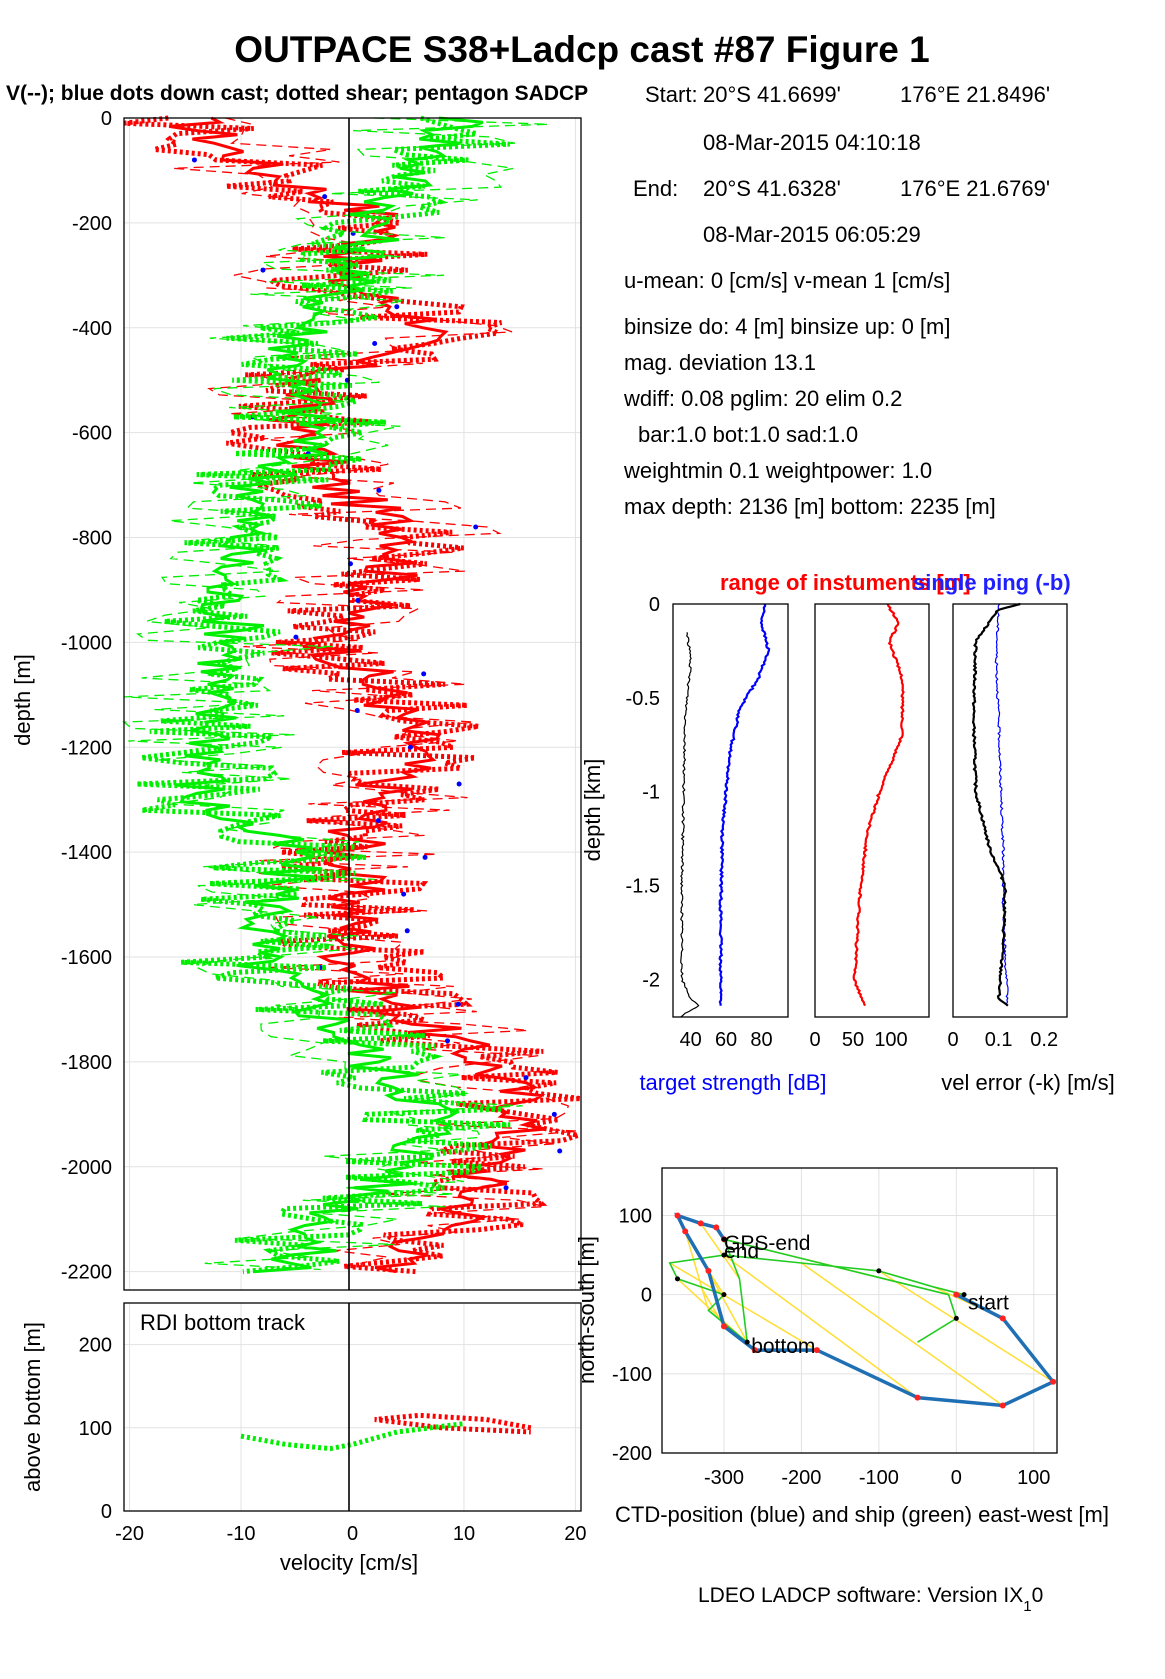 The image size is (1165, 1679). What do you see at coordinates (1028, 1082) in the screenshot?
I see `velocity-error-axis-label: vel error (-k) [m/s]` at bounding box center [1028, 1082].